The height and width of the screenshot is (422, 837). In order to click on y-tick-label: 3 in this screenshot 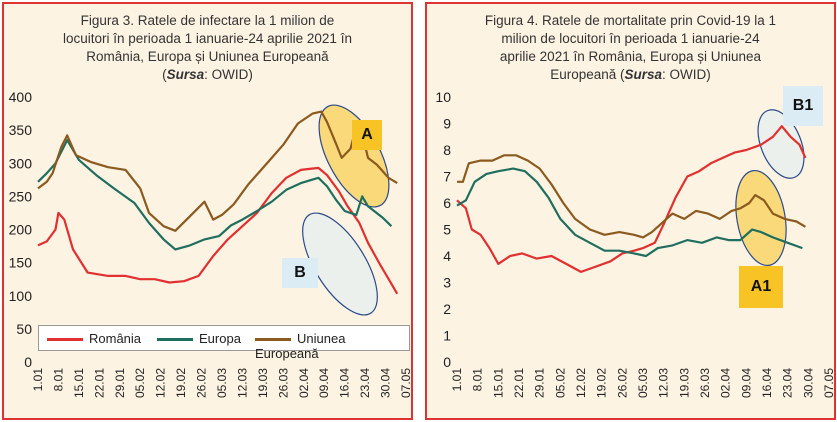, I will do `click(447, 283)`.